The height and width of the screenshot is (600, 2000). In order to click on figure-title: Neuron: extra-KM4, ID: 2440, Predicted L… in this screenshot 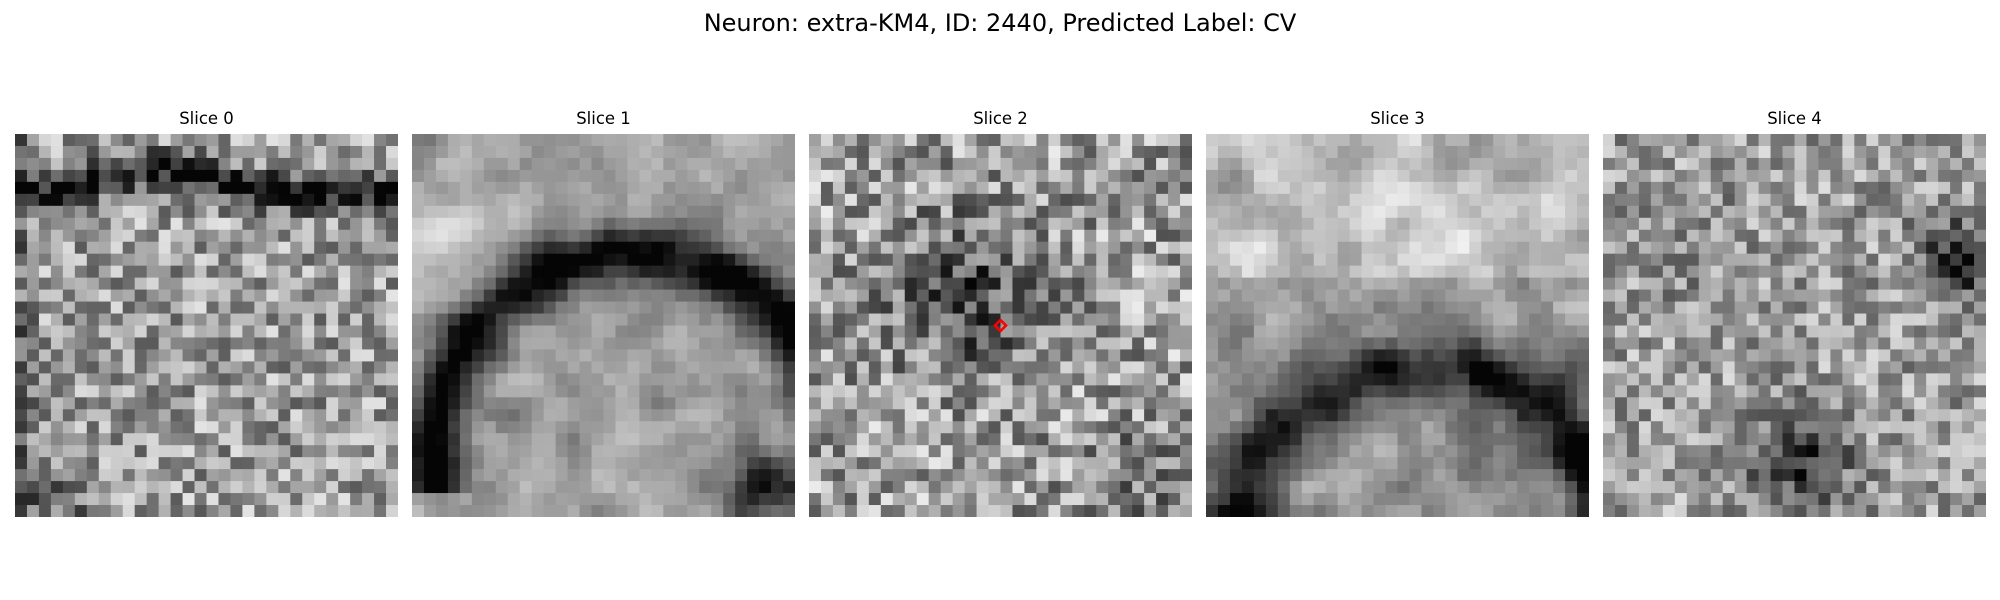, I will do `click(1000, 23)`.